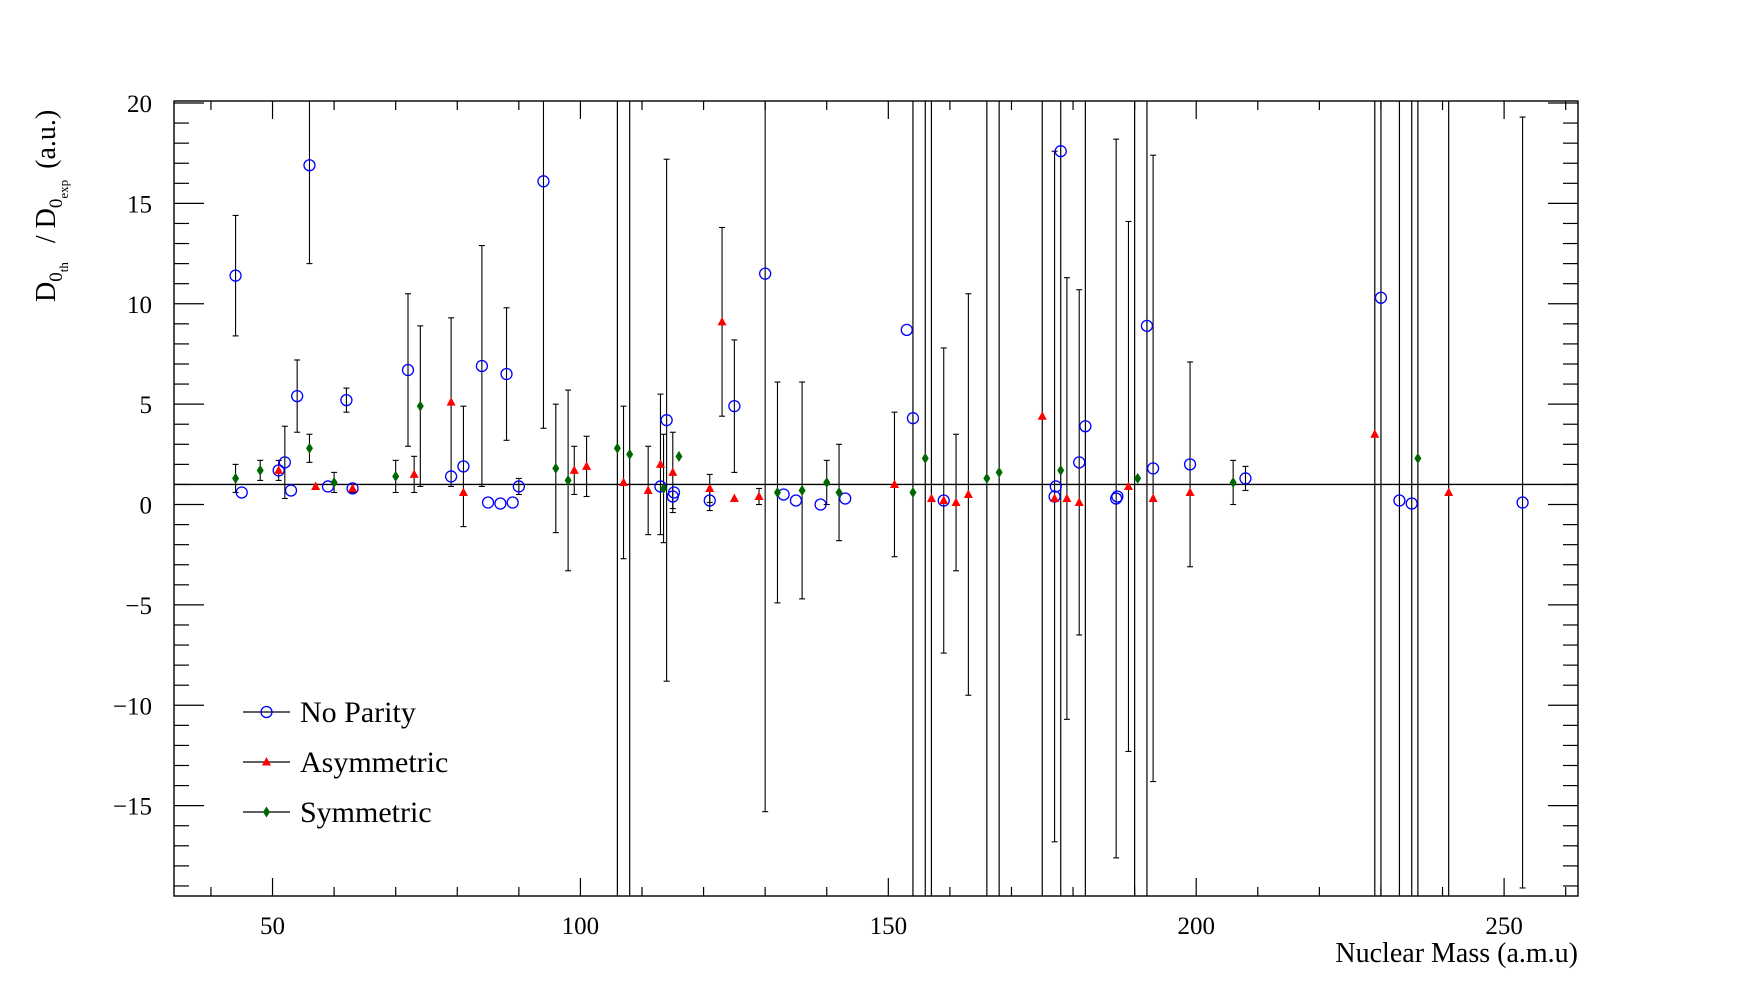 The image size is (1743, 991). I want to click on x-tick-label: 150, so click(889, 926).